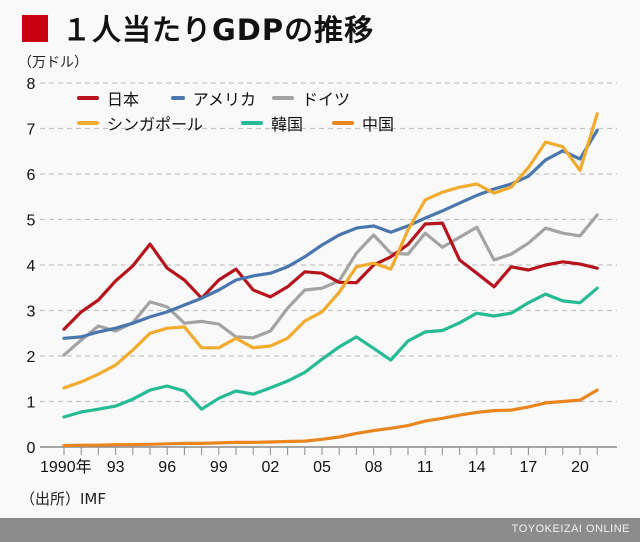 The image size is (640, 542). Describe the element at coordinates (287, 124) in the screenshot. I see `legend-label-korea: 韓国` at that location.